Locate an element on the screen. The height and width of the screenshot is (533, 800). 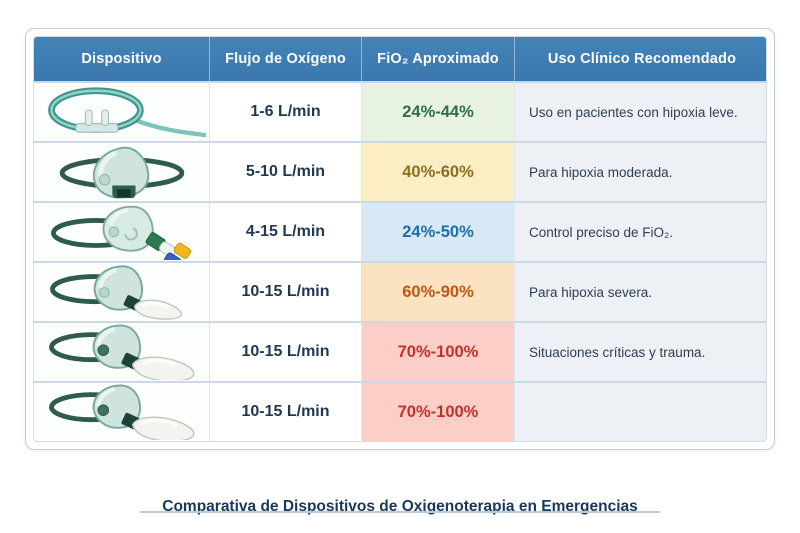
simple-mask-icon is located at coordinates (122, 172).